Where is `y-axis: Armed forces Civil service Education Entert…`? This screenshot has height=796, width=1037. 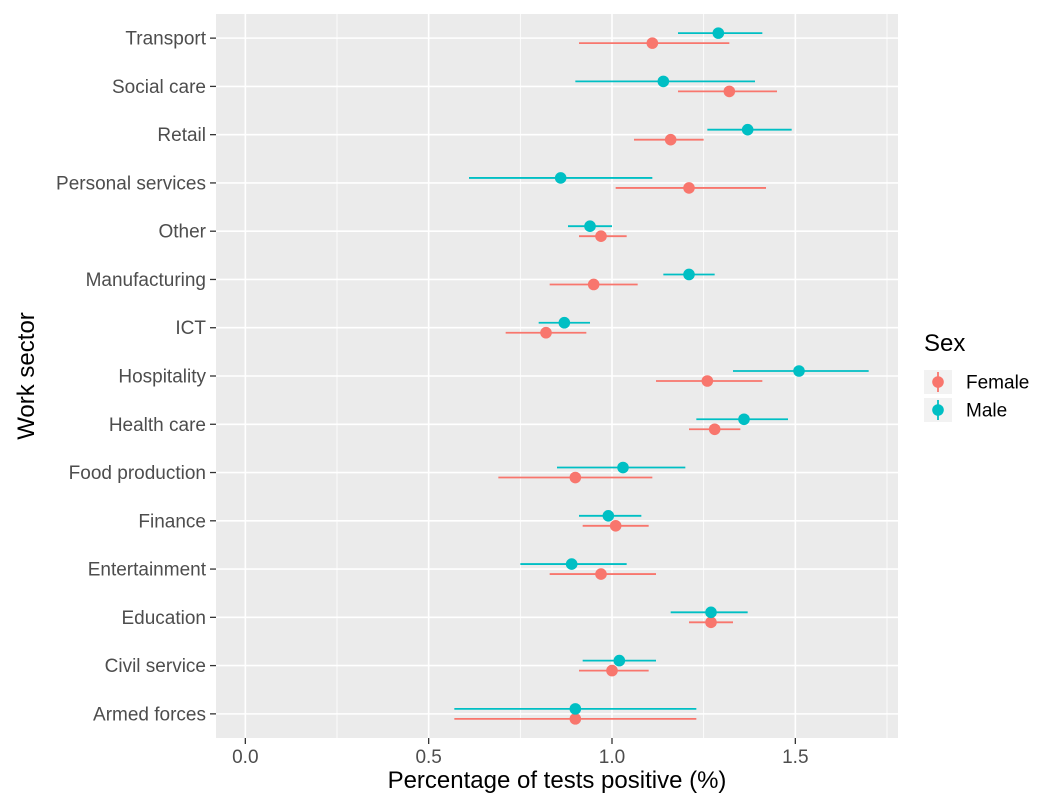 y-axis: Armed forces Civil service Education Entert… is located at coordinates (136, 377).